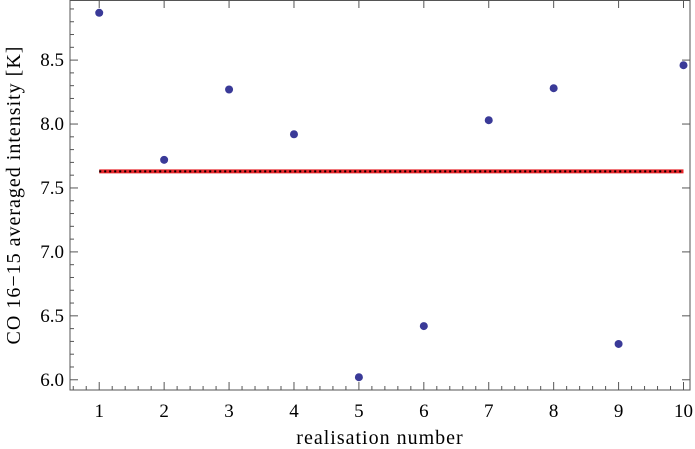  I want to click on x-tick-label: 1, so click(99, 411).